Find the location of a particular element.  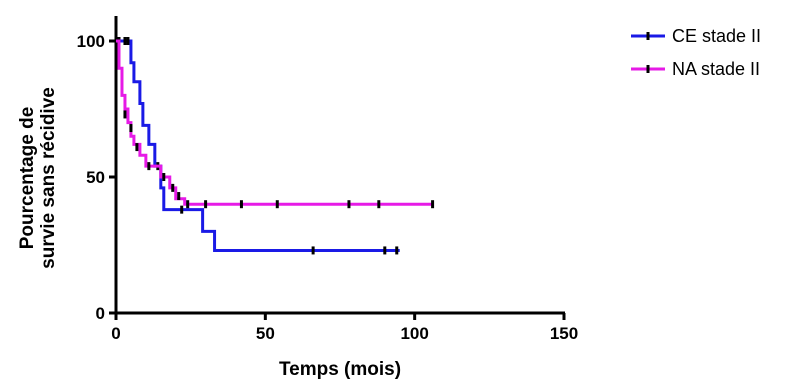

x-tick-label: 100 is located at coordinates (414, 333).